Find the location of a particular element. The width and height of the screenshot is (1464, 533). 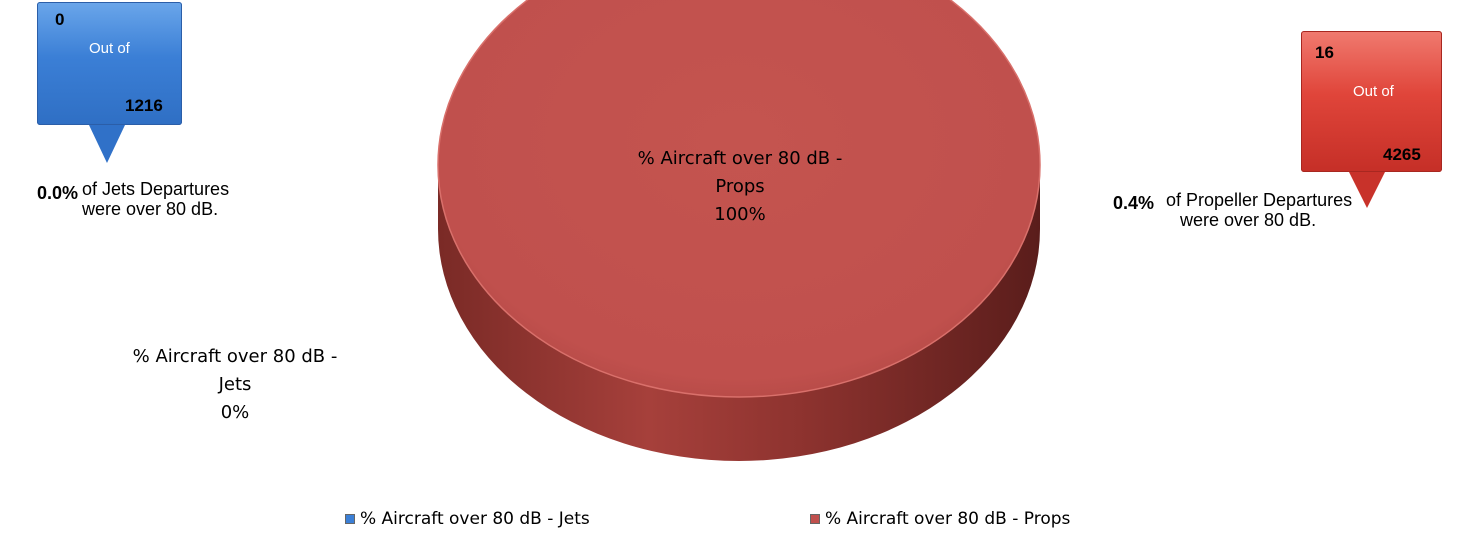

data-label-props-line1: % Aircraft over 80 dB - is located at coordinates (740, 158).